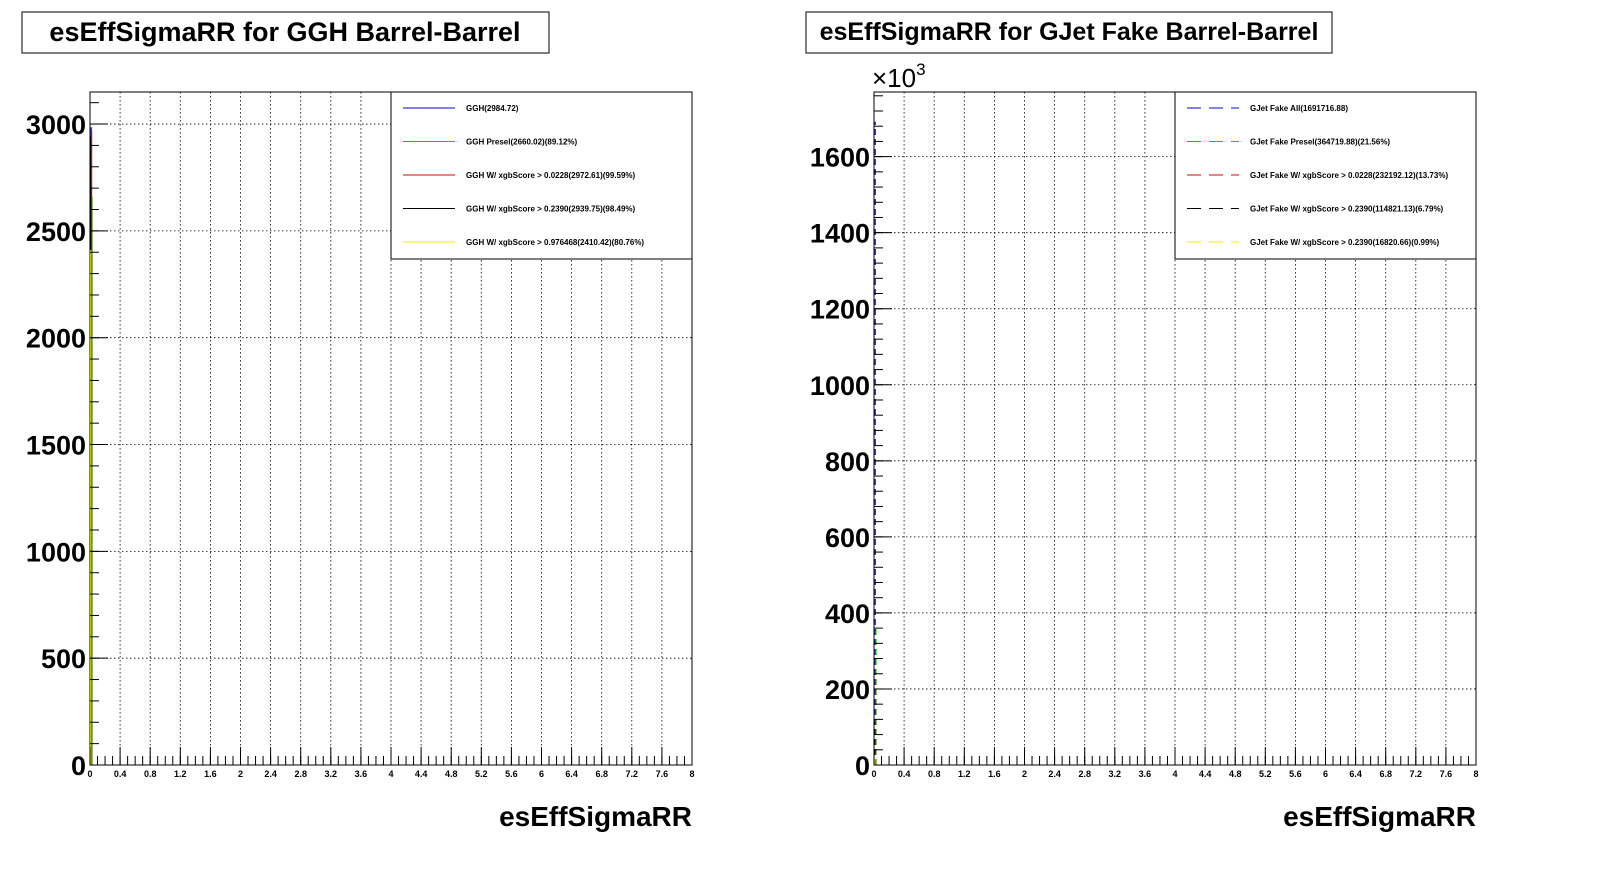 Image resolution: width=1598 pixels, height=874 pixels. Describe the element at coordinates (847, 462) in the screenshot. I see `y-tick-label: 800` at that location.